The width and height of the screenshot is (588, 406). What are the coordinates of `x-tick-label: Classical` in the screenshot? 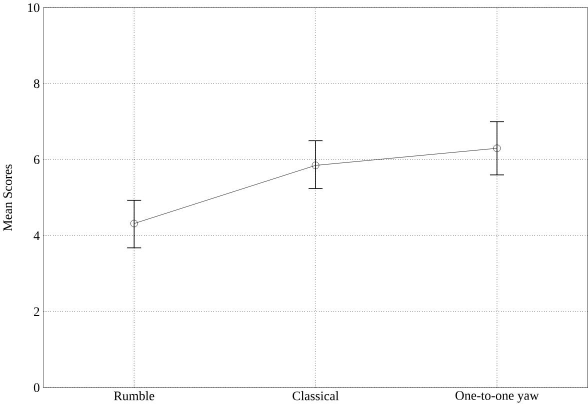 It's located at (315, 395).